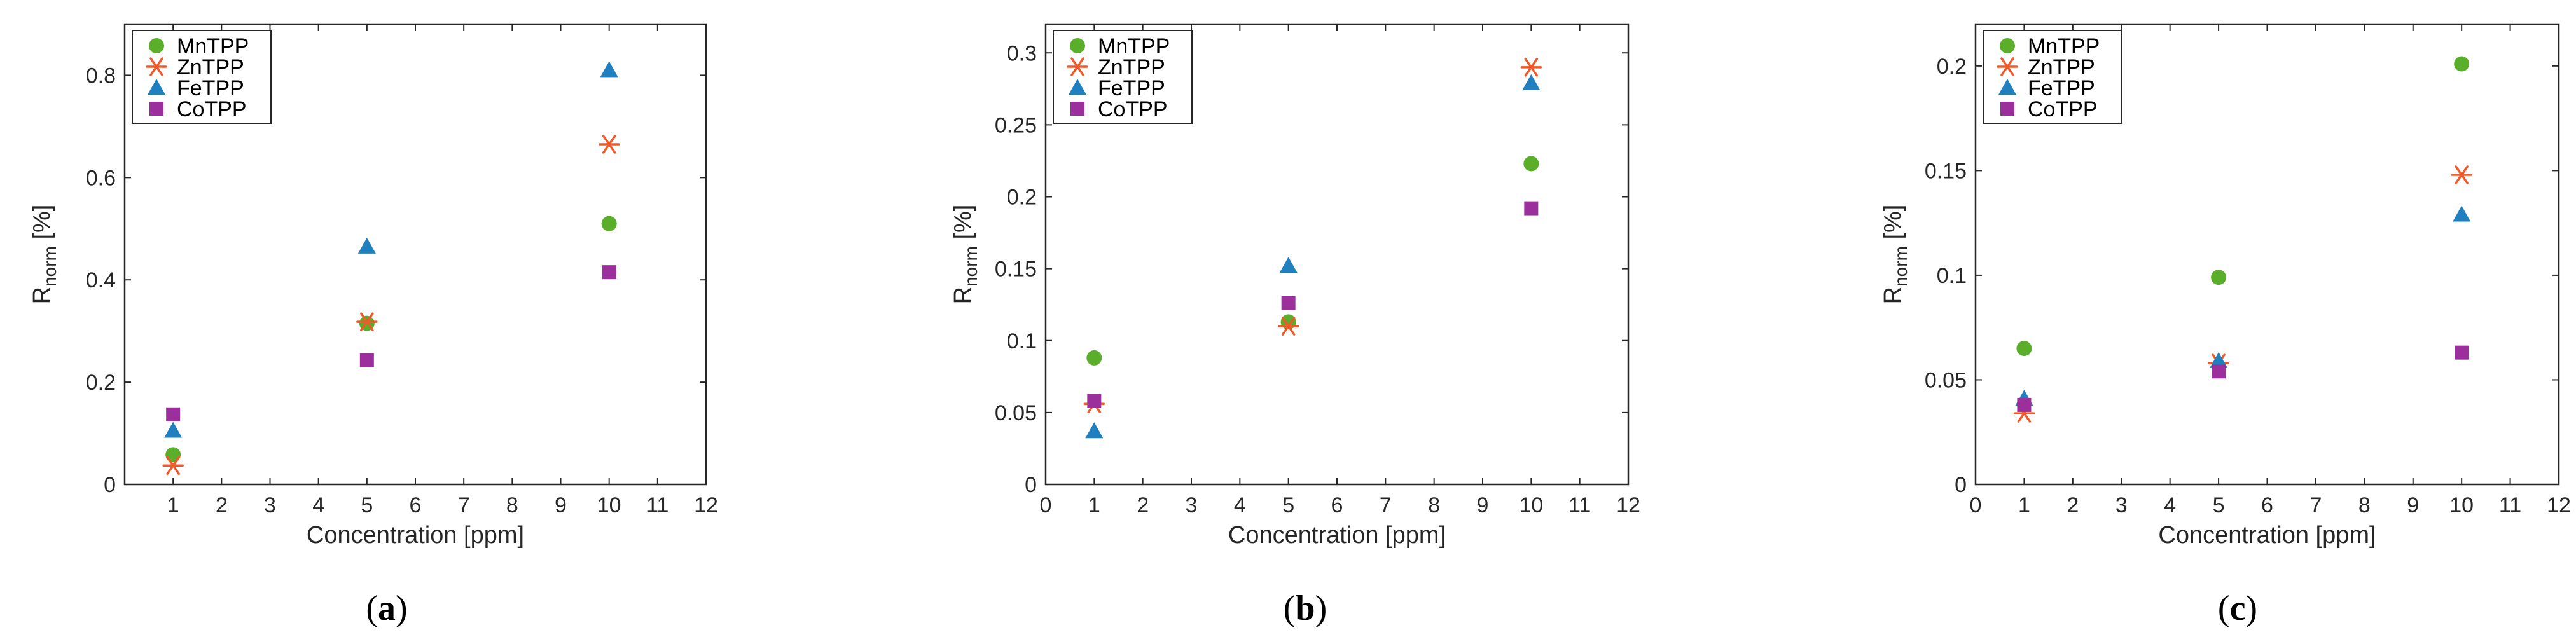 This screenshot has width=2576, height=644. I want to click on x-tick-label: 7, so click(464, 505).